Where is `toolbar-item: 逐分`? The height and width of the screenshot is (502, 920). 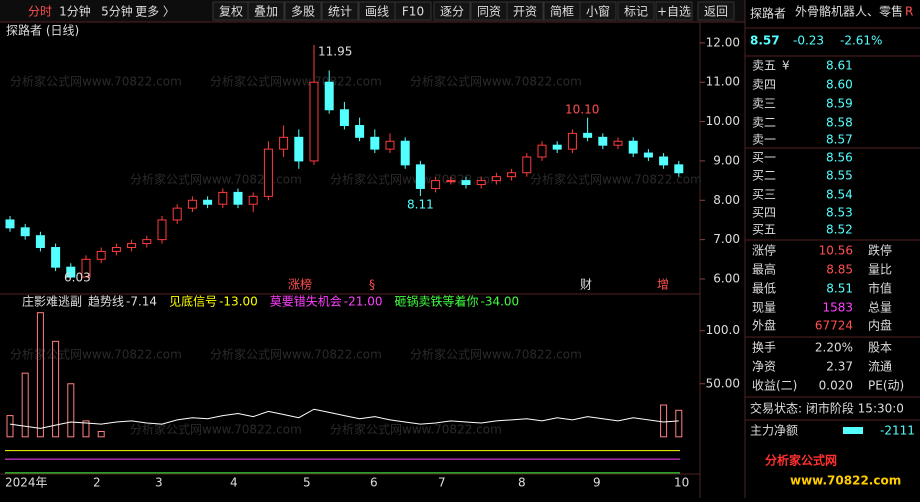
toolbar-item: 逐分 is located at coordinates (452, 12).